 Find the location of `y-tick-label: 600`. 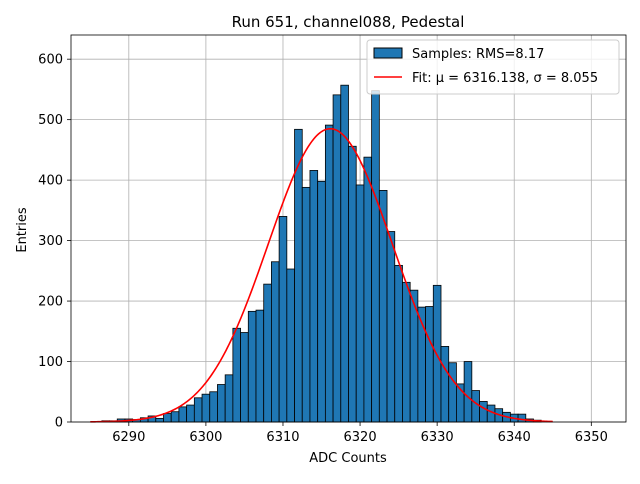

y-tick-label: 600 is located at coordinates (50, 60).